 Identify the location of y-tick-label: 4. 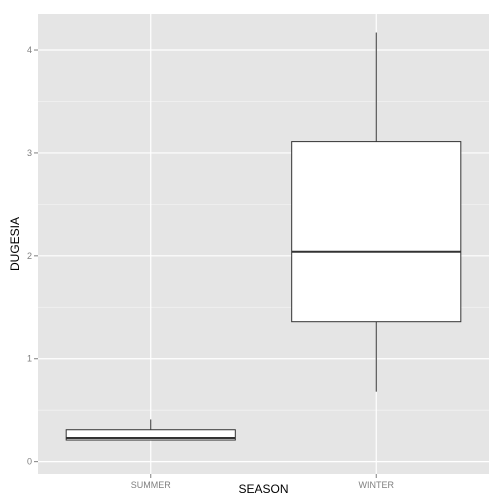
(29, 50).